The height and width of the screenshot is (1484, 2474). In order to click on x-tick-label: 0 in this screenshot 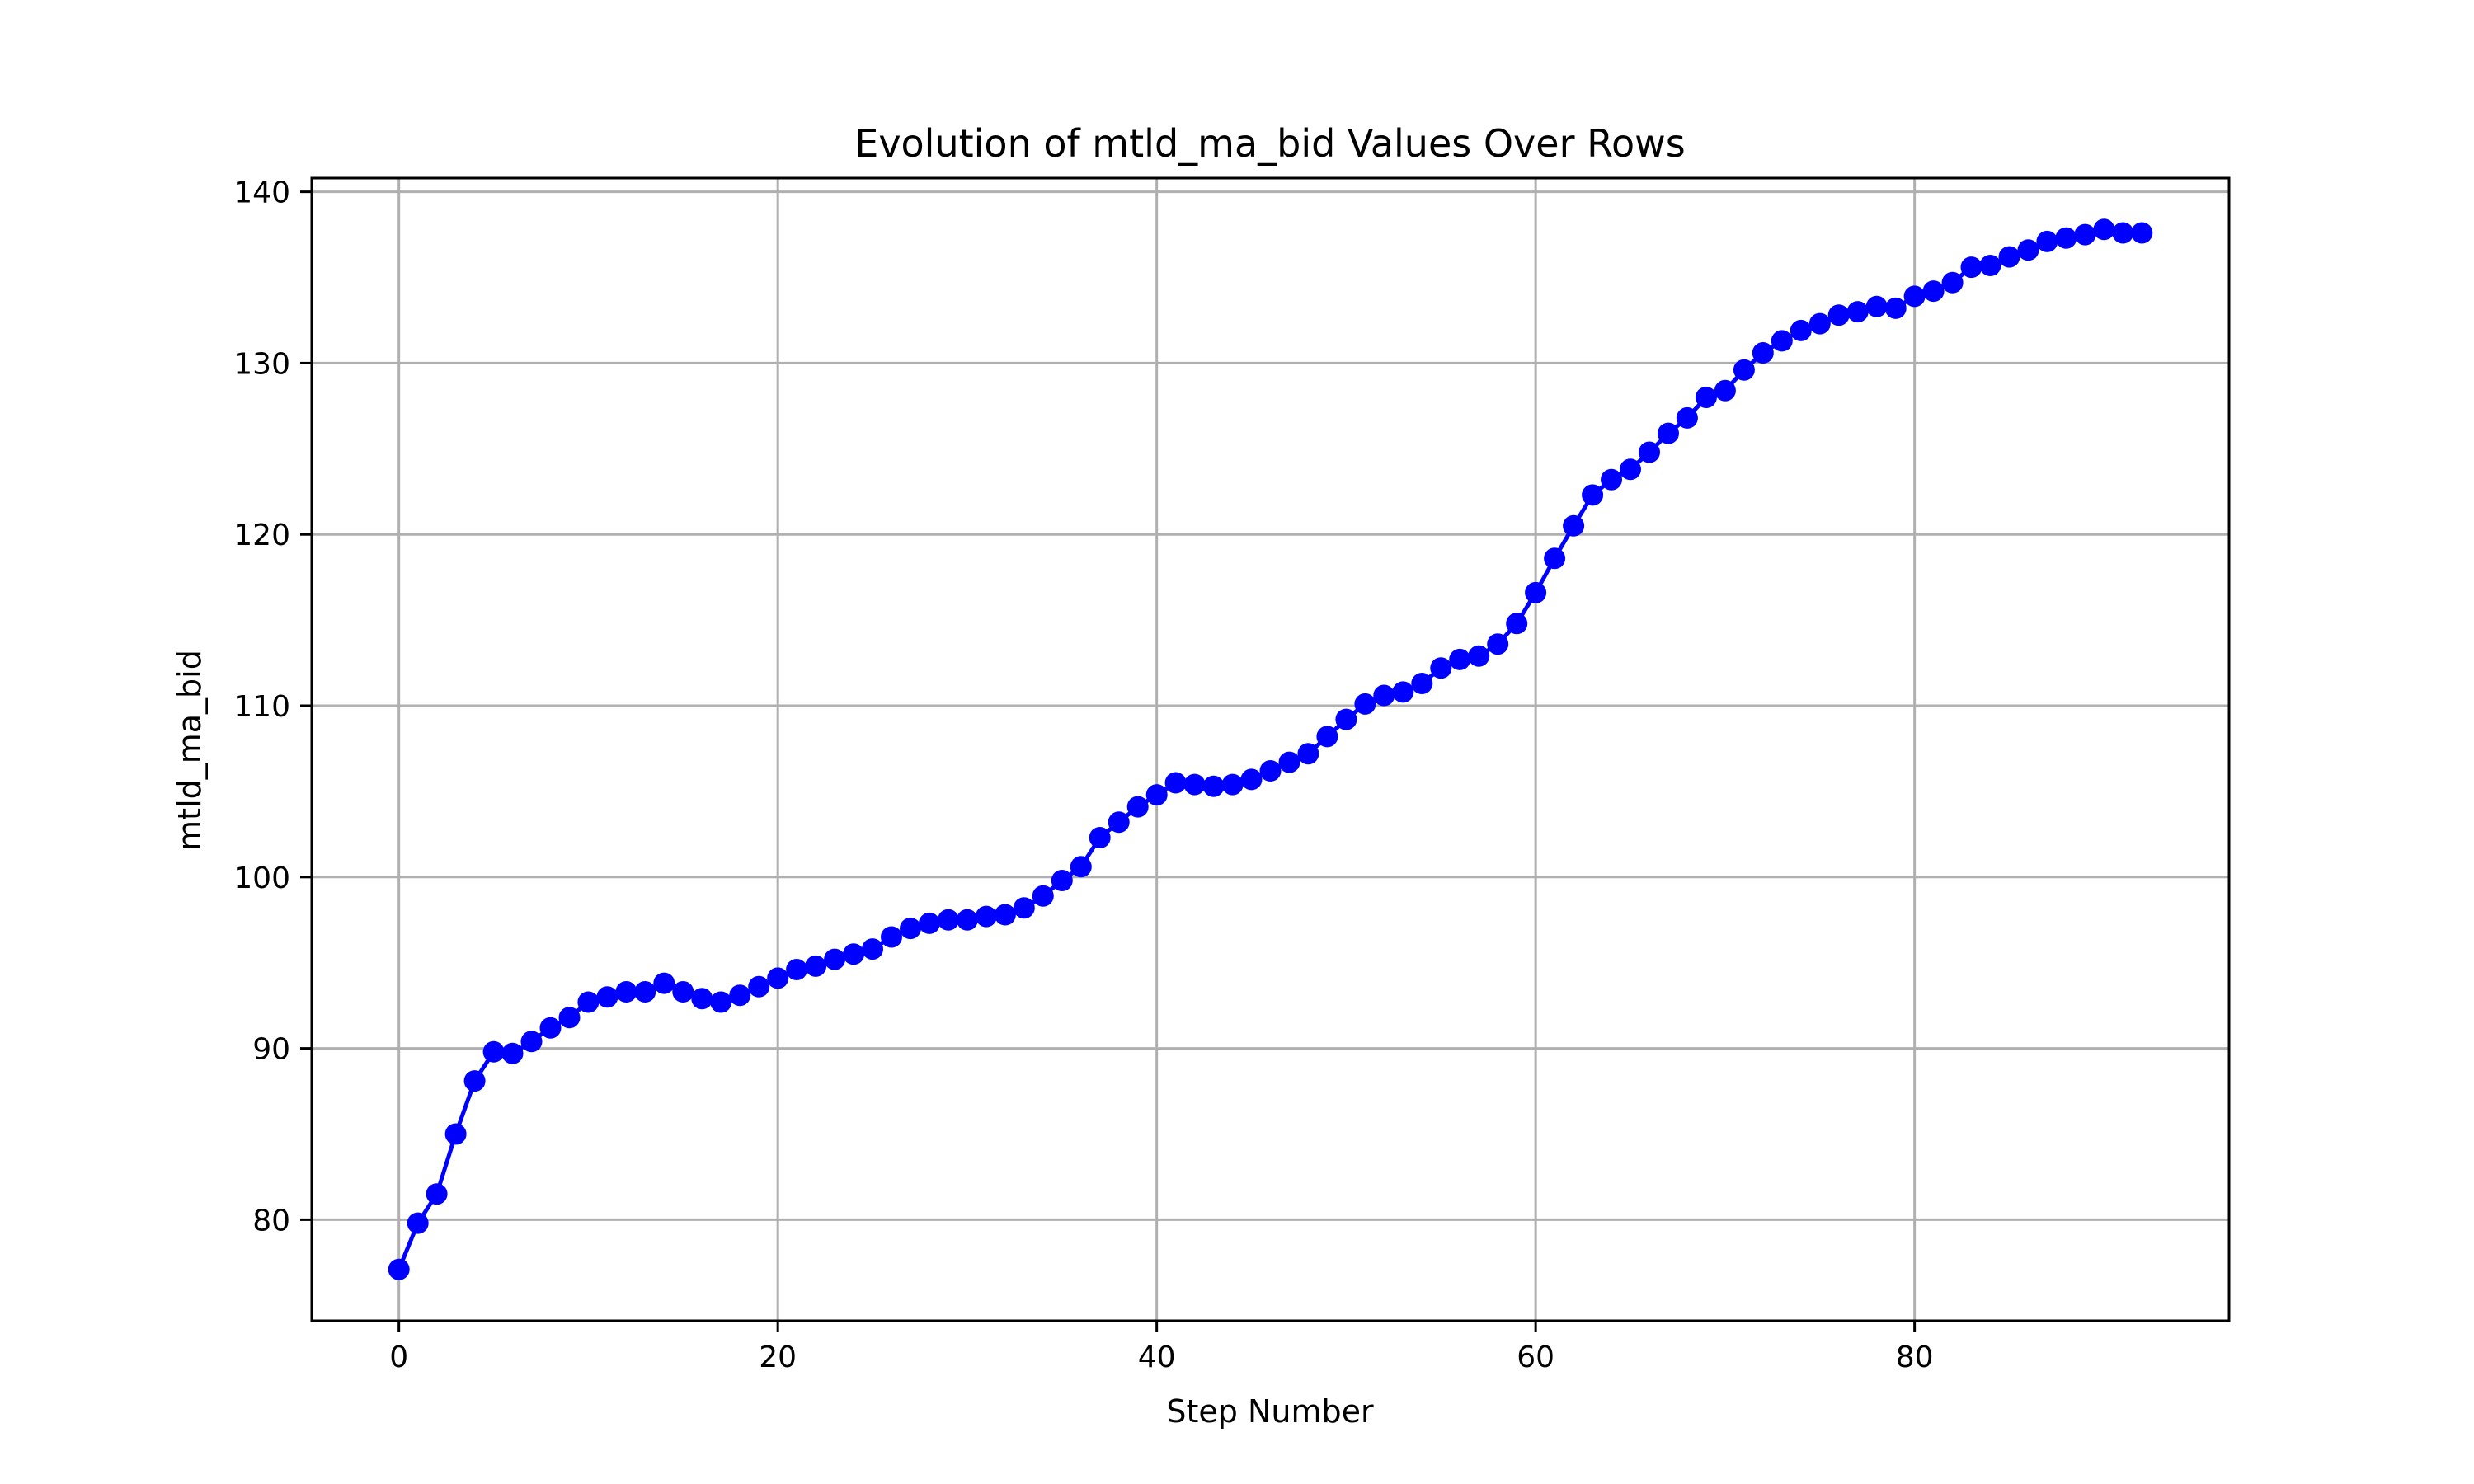, I will do `click(398, 1357)`.